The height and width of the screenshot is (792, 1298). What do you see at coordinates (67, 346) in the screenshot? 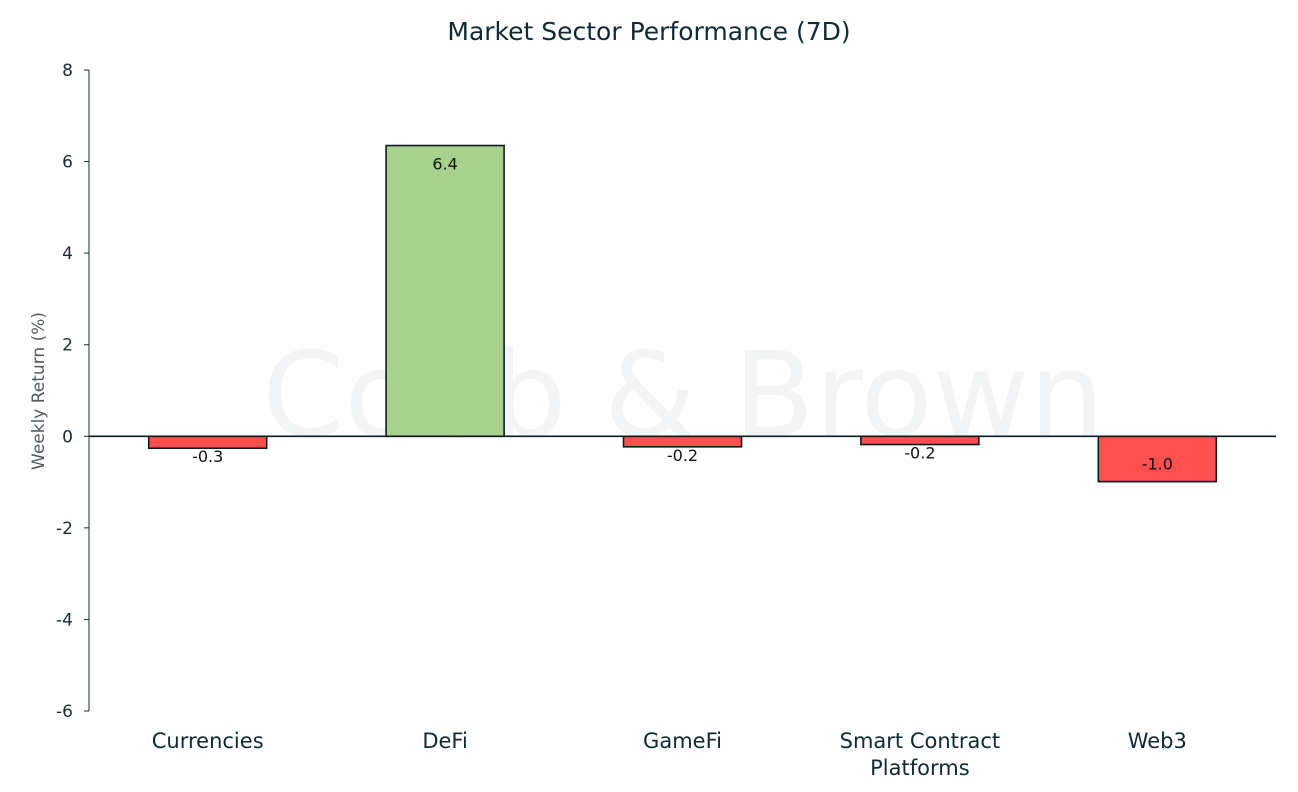
I see `y-tick-label: 2` at bounding box center [67, 346].